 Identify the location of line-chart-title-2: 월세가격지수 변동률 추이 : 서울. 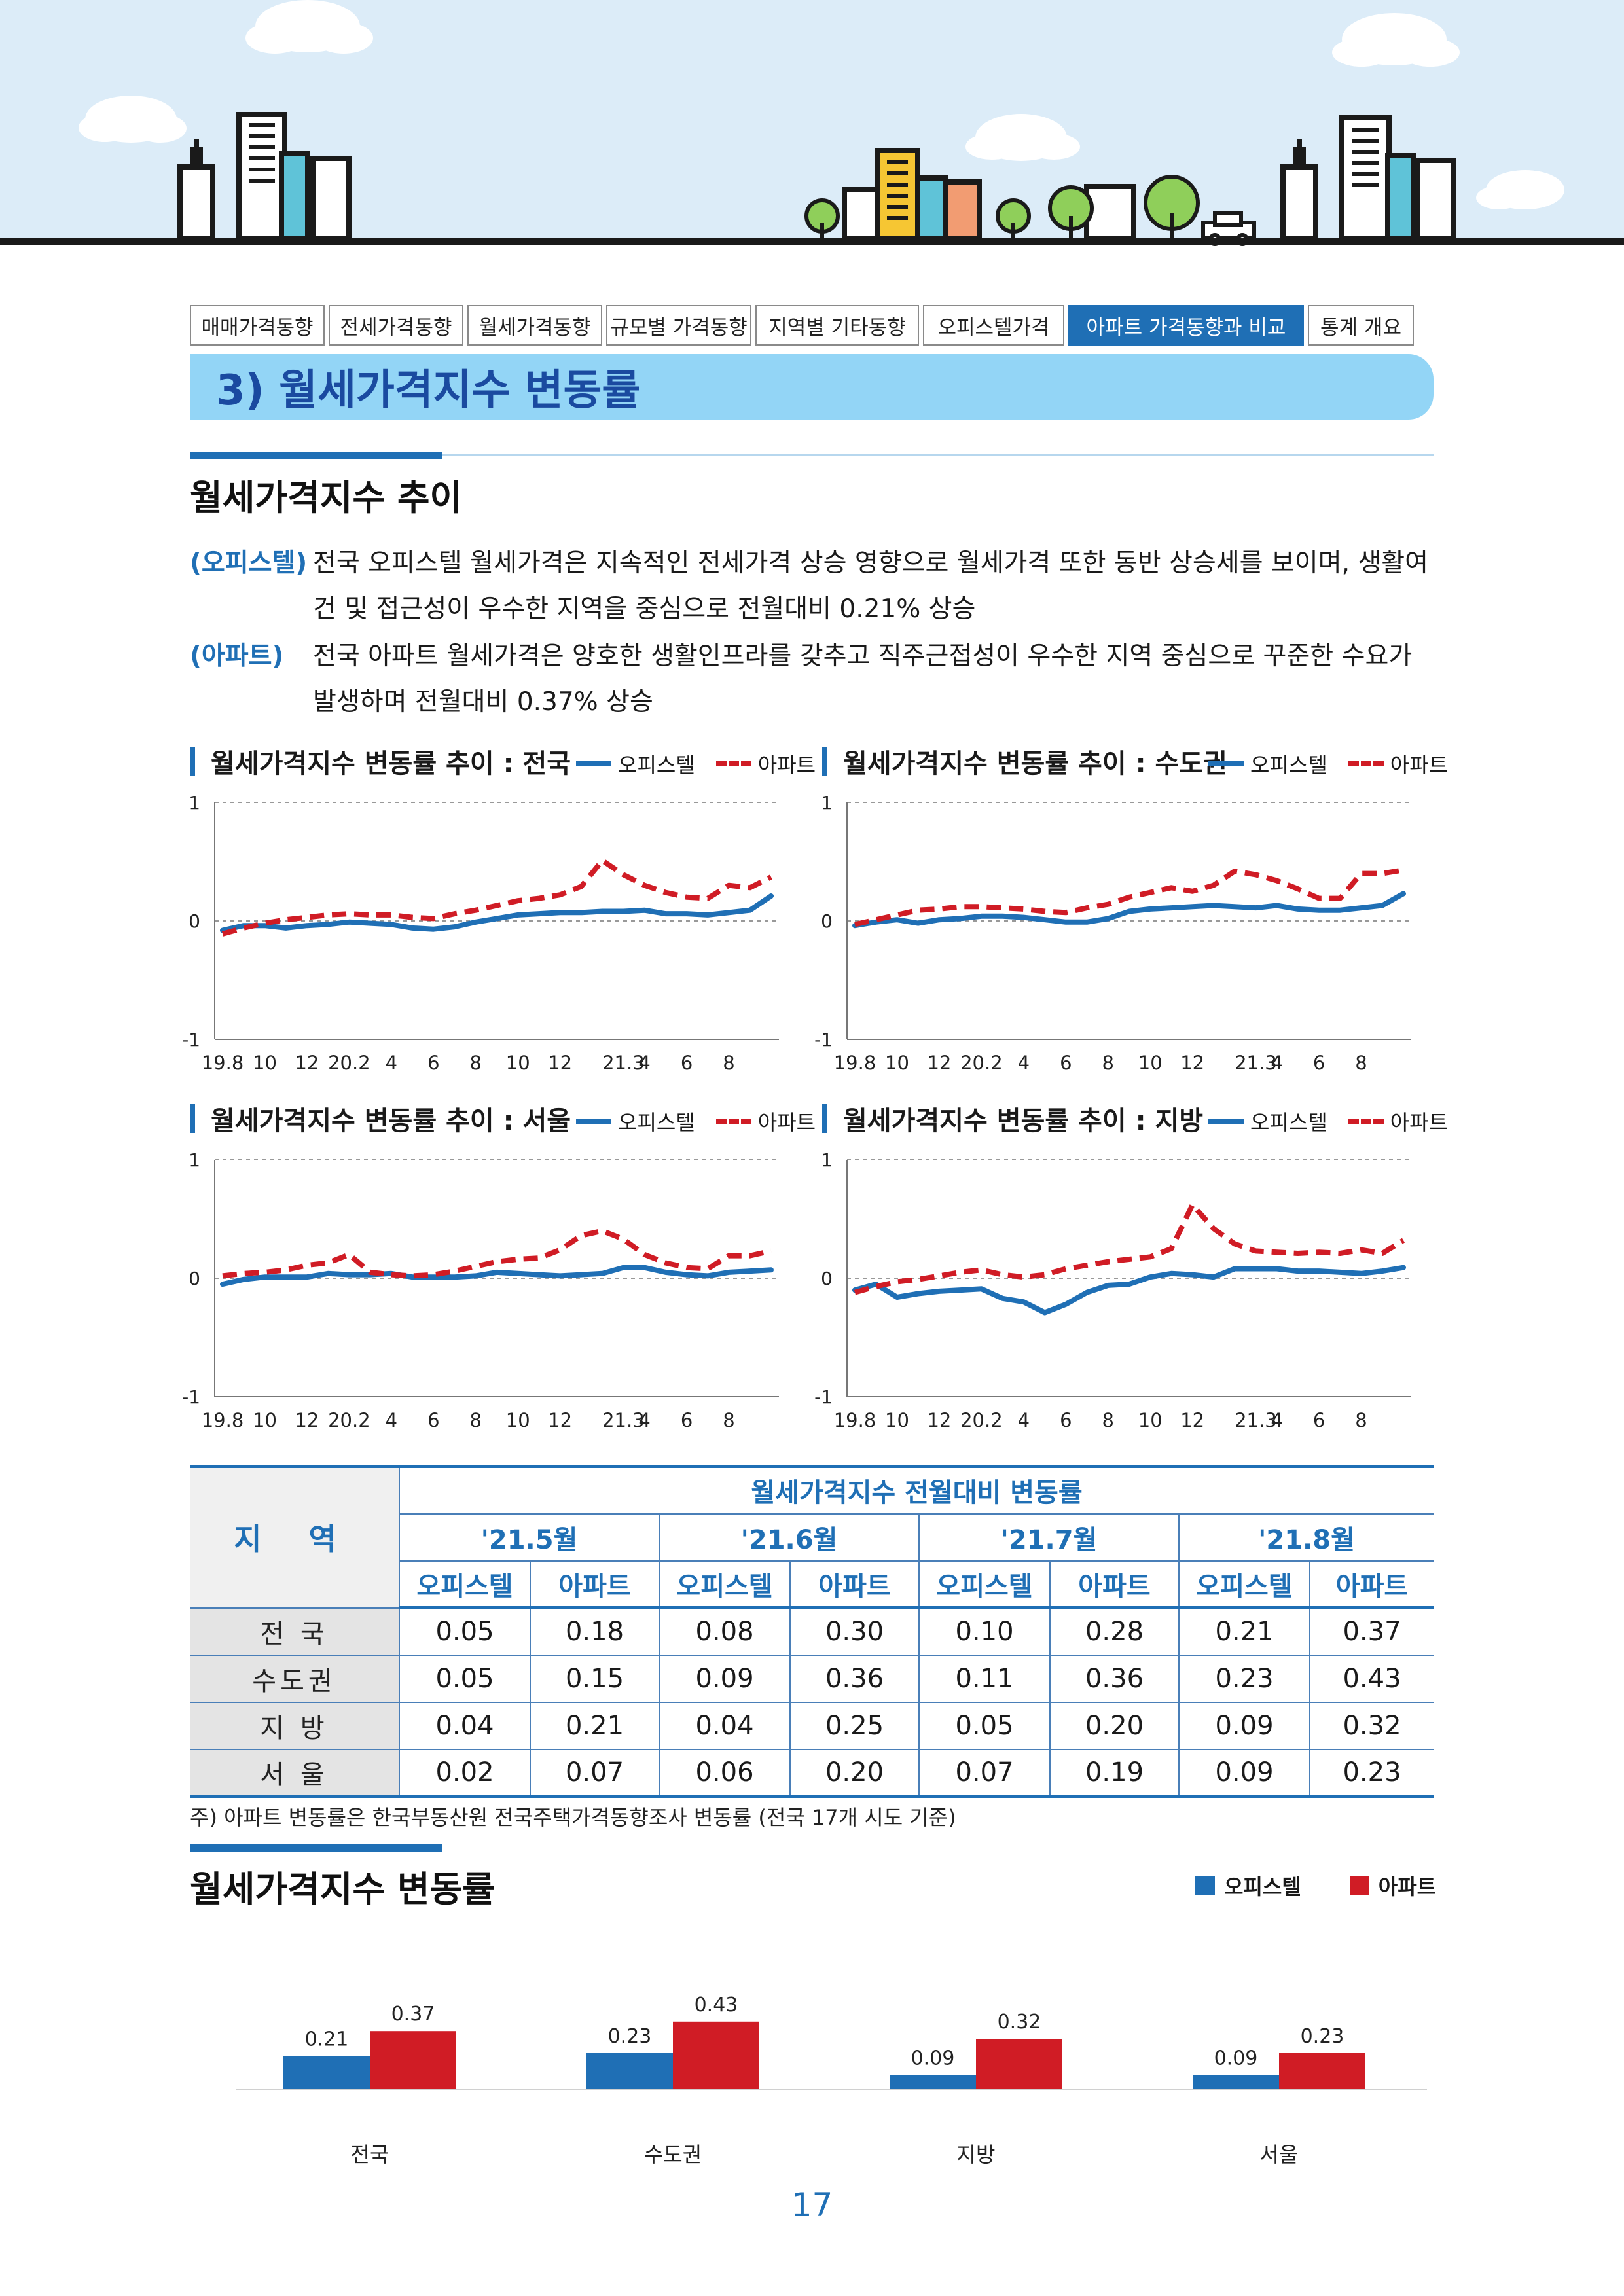
(380, 1119).